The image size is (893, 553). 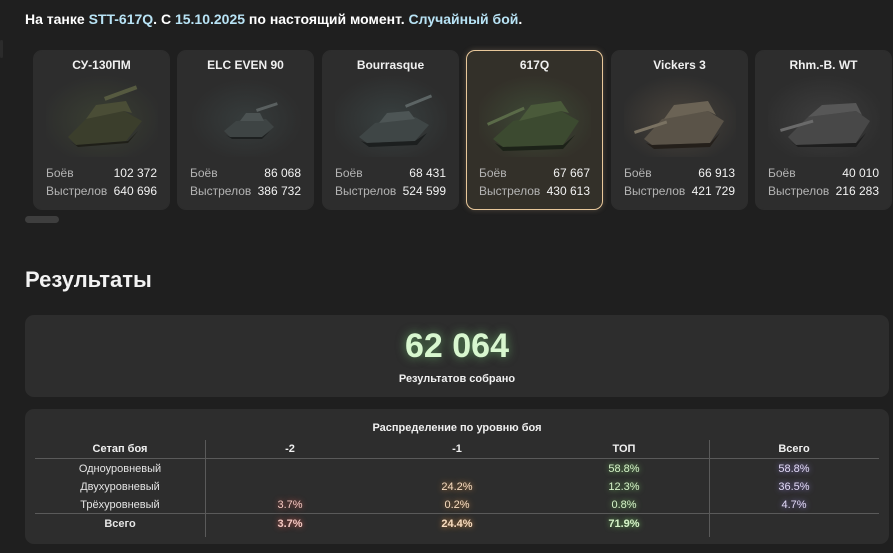 I want to click on table-cell: 24.4%, so click(x=457, y=524).